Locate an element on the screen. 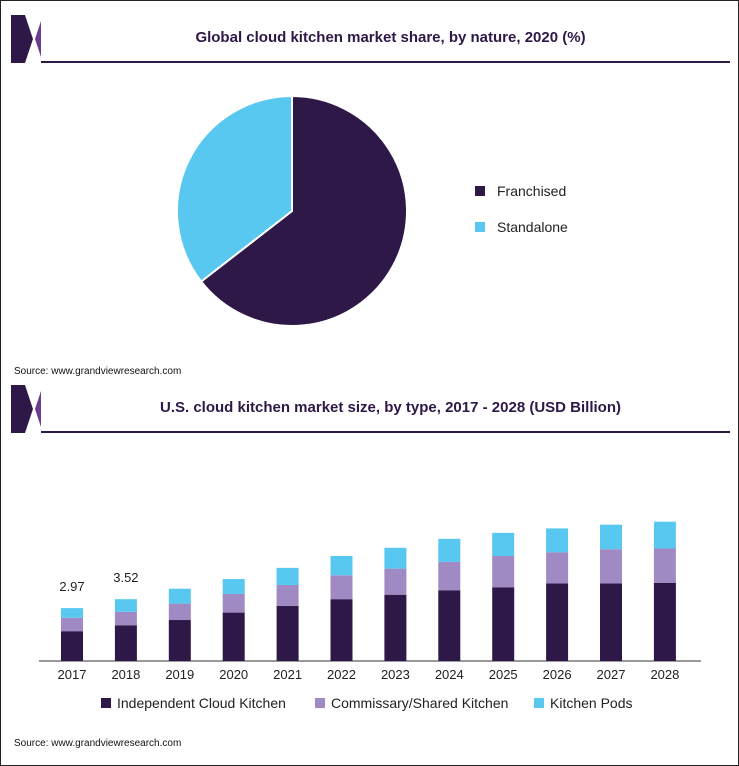 The width and height of the screenshot is (739, 766). x-tick-label: 2018 is located at coordinates (125, 674).